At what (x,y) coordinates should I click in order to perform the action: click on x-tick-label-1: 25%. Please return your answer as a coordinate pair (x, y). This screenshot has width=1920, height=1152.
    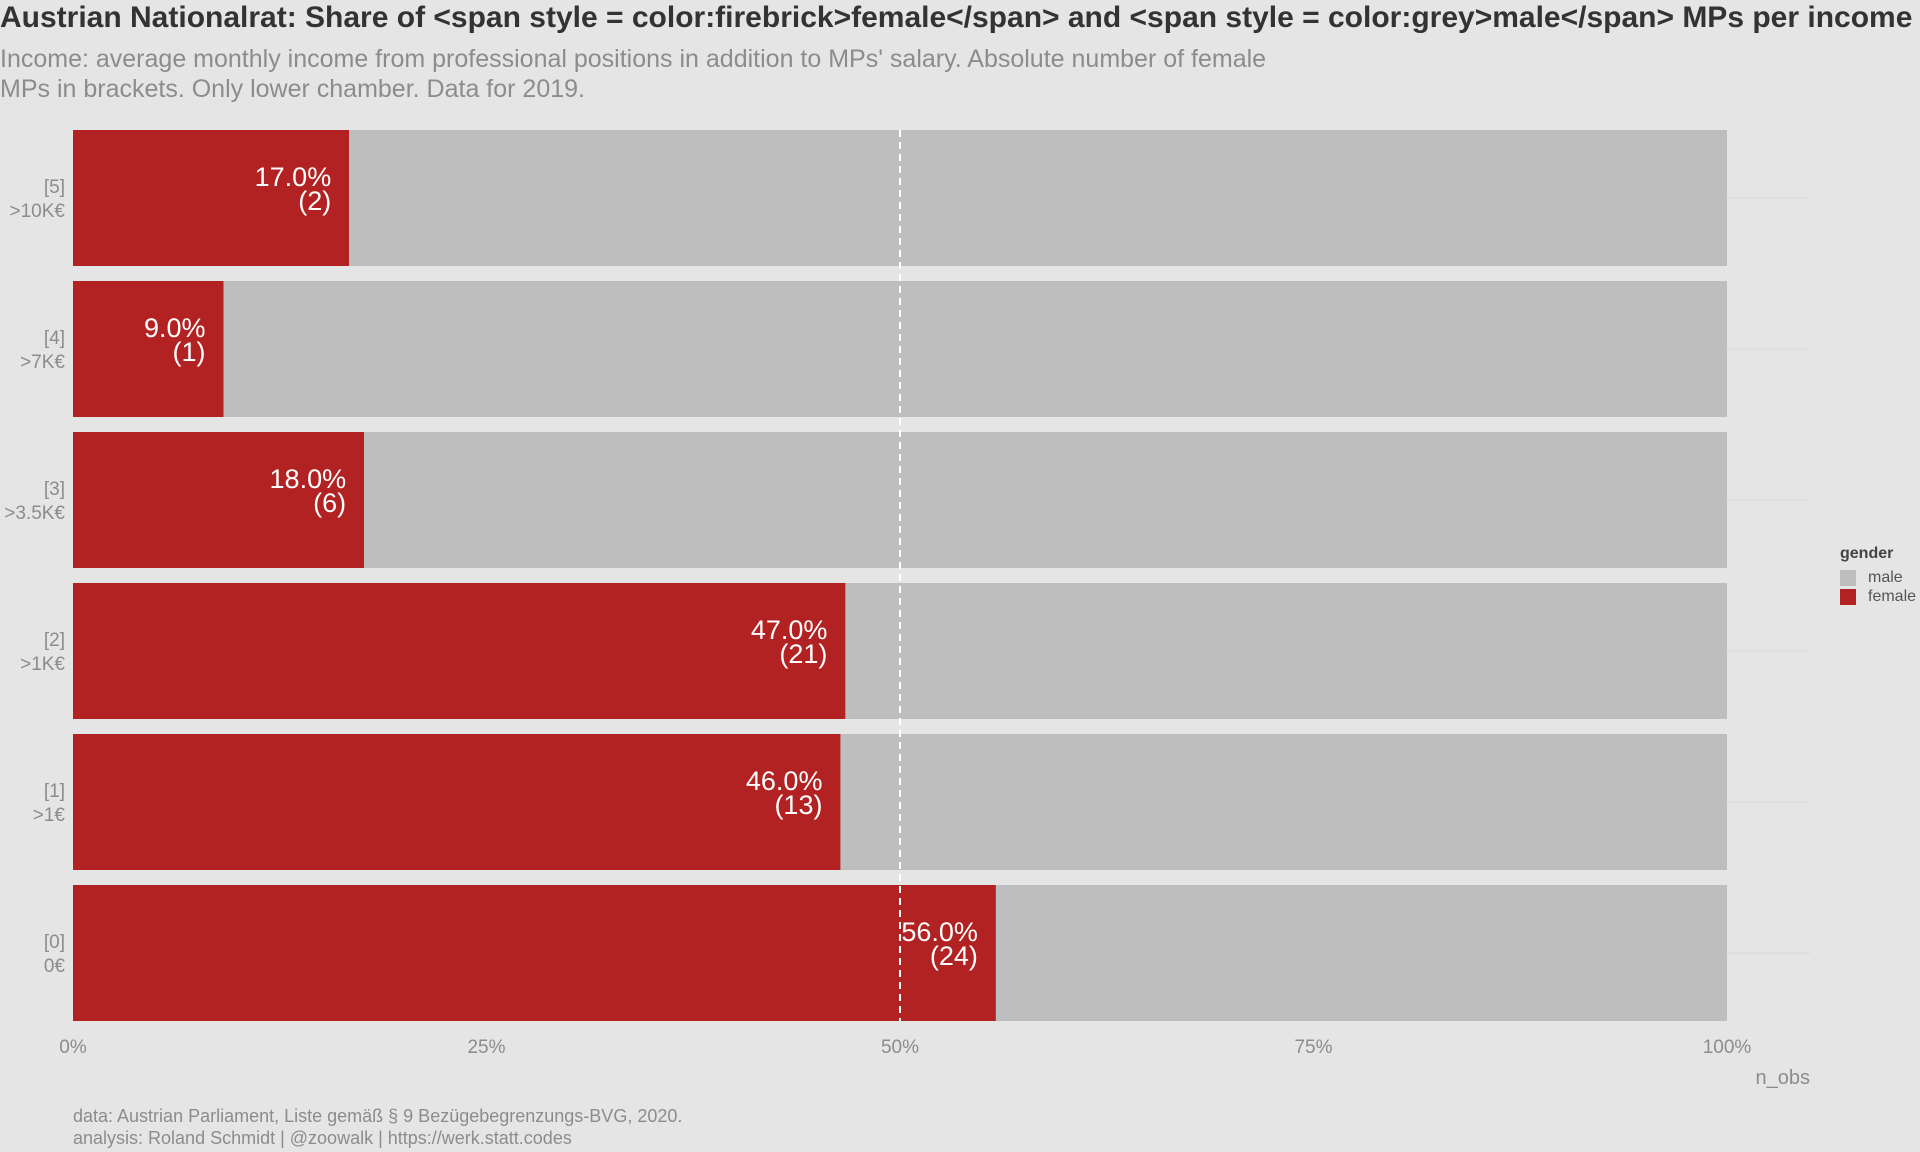
    Looking at the image, I should click on (486, 1047).